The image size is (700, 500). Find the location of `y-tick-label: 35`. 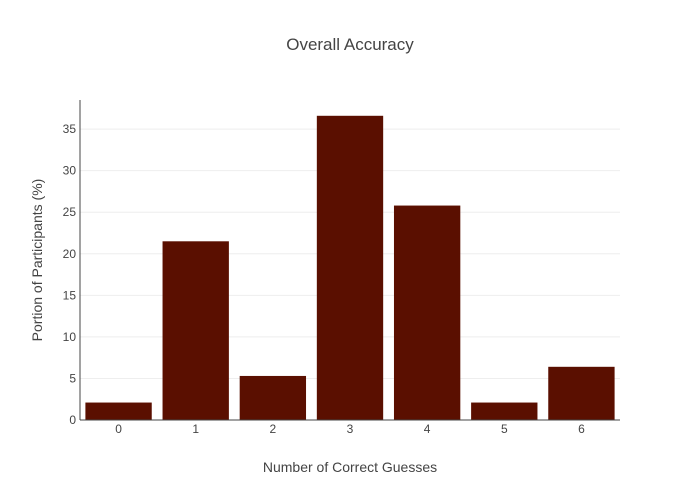

y-tick-label: 35 is located at coordinates (70, 129).